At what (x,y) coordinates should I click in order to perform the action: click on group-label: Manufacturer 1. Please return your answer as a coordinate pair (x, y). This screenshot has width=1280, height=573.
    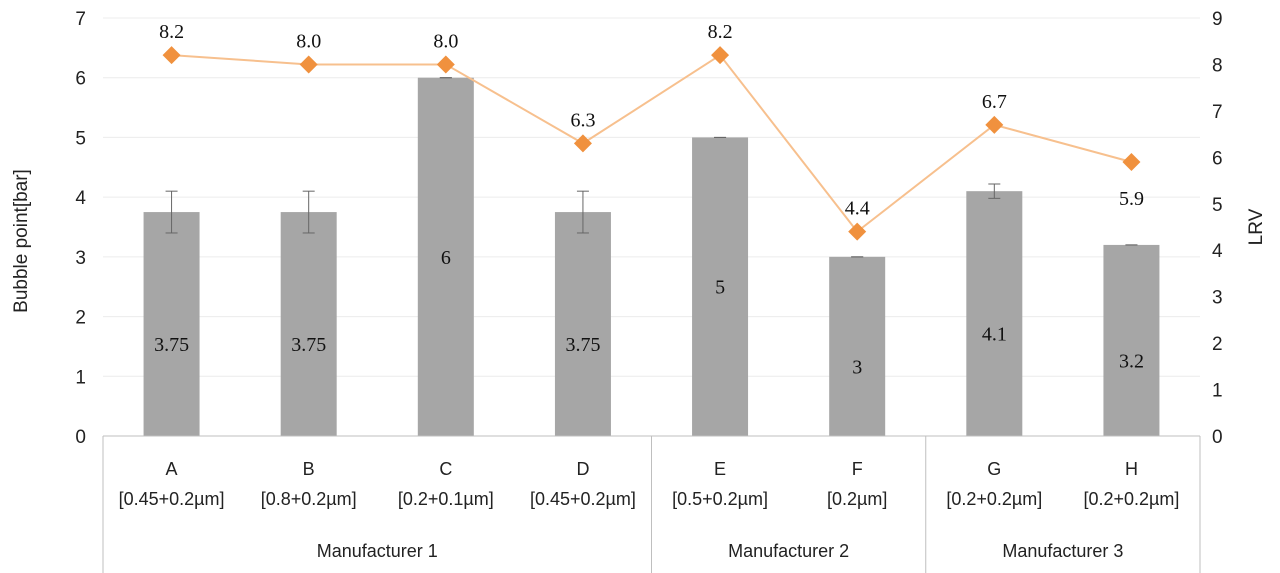
    Looking at the image, I should click on (377, 551).